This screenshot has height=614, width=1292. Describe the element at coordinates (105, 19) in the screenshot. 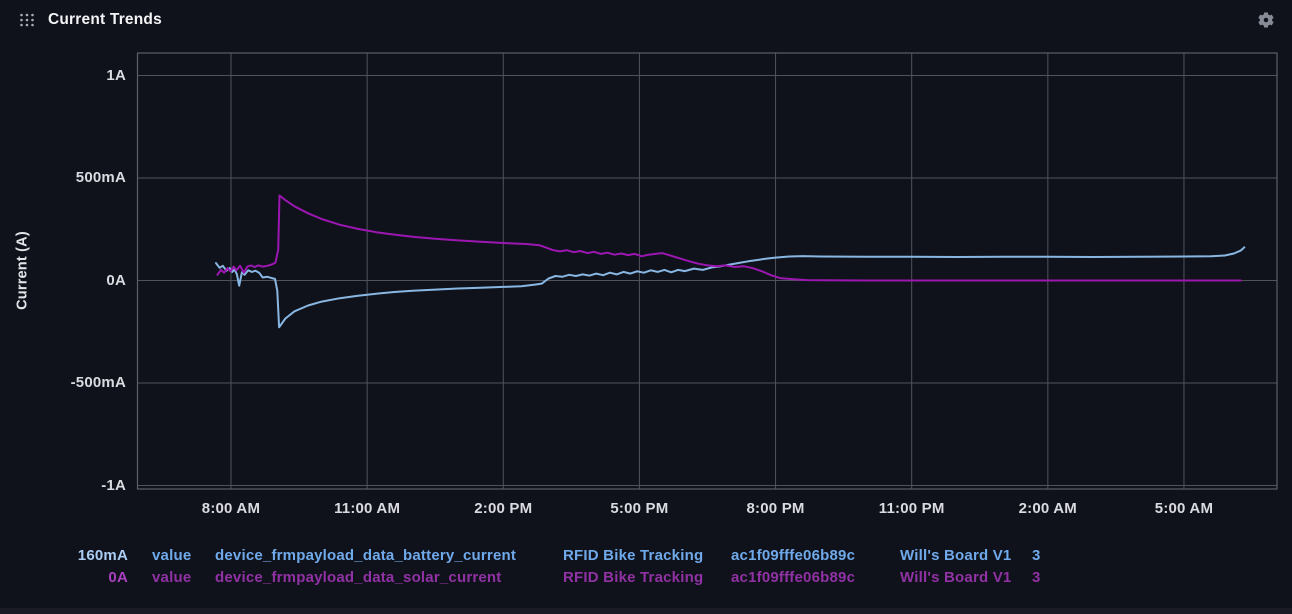

I see `panel-title: Current Trends` at that location.